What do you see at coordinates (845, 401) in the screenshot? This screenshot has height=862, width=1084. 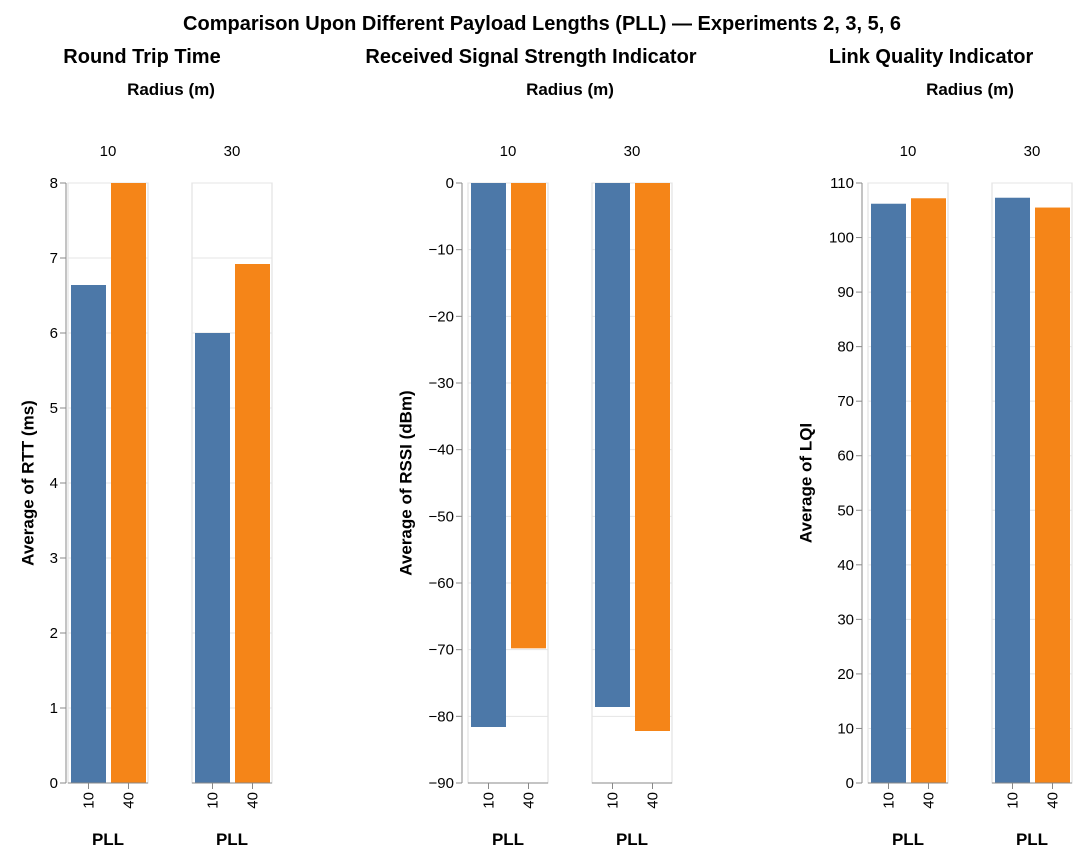 I see `y-tick-label: 70` at bounding box center [845, 401].